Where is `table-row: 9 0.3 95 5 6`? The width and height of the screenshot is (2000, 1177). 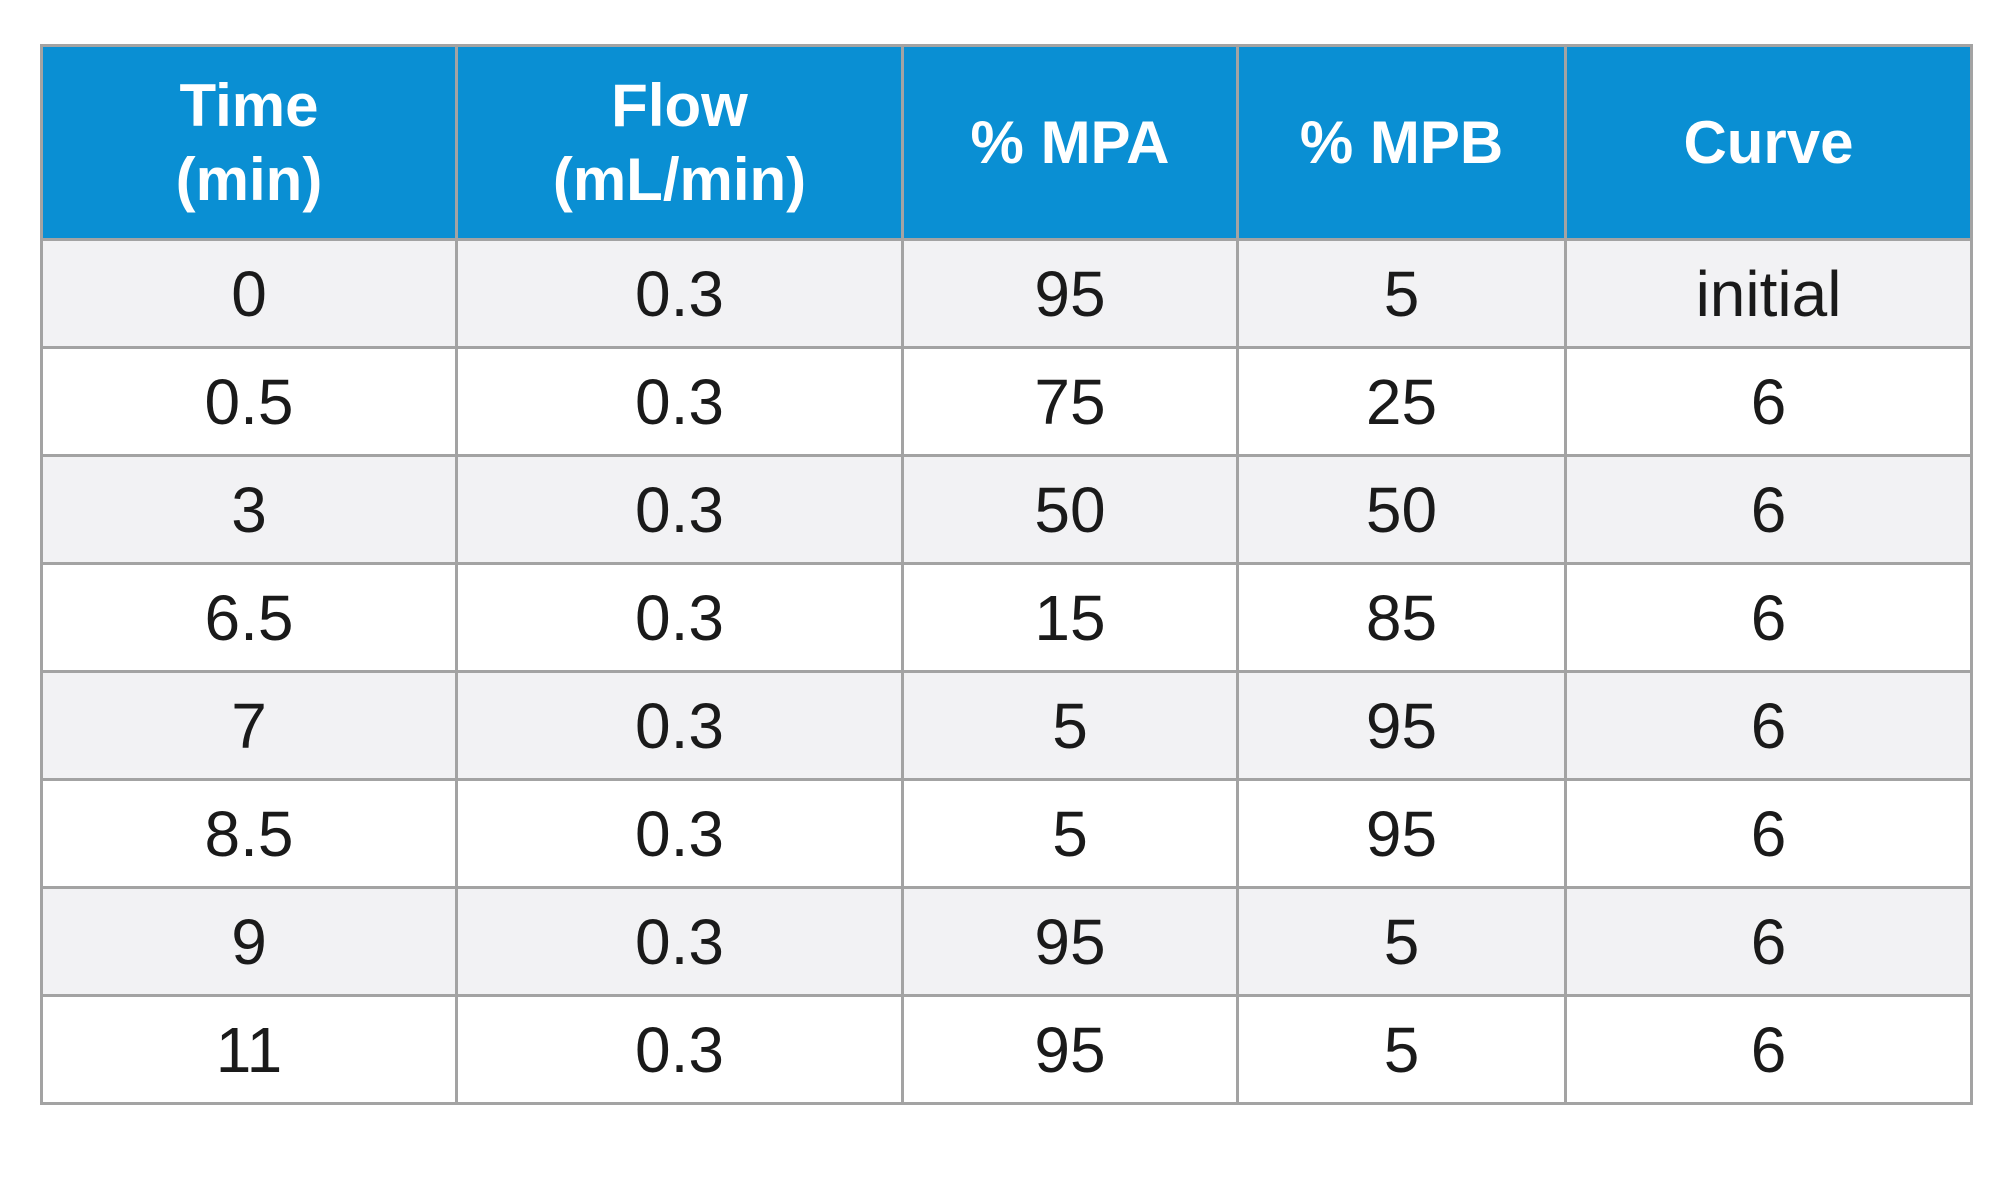 table-row: 9 0.3 95 5 6 is located at coordinates (1006, 941).